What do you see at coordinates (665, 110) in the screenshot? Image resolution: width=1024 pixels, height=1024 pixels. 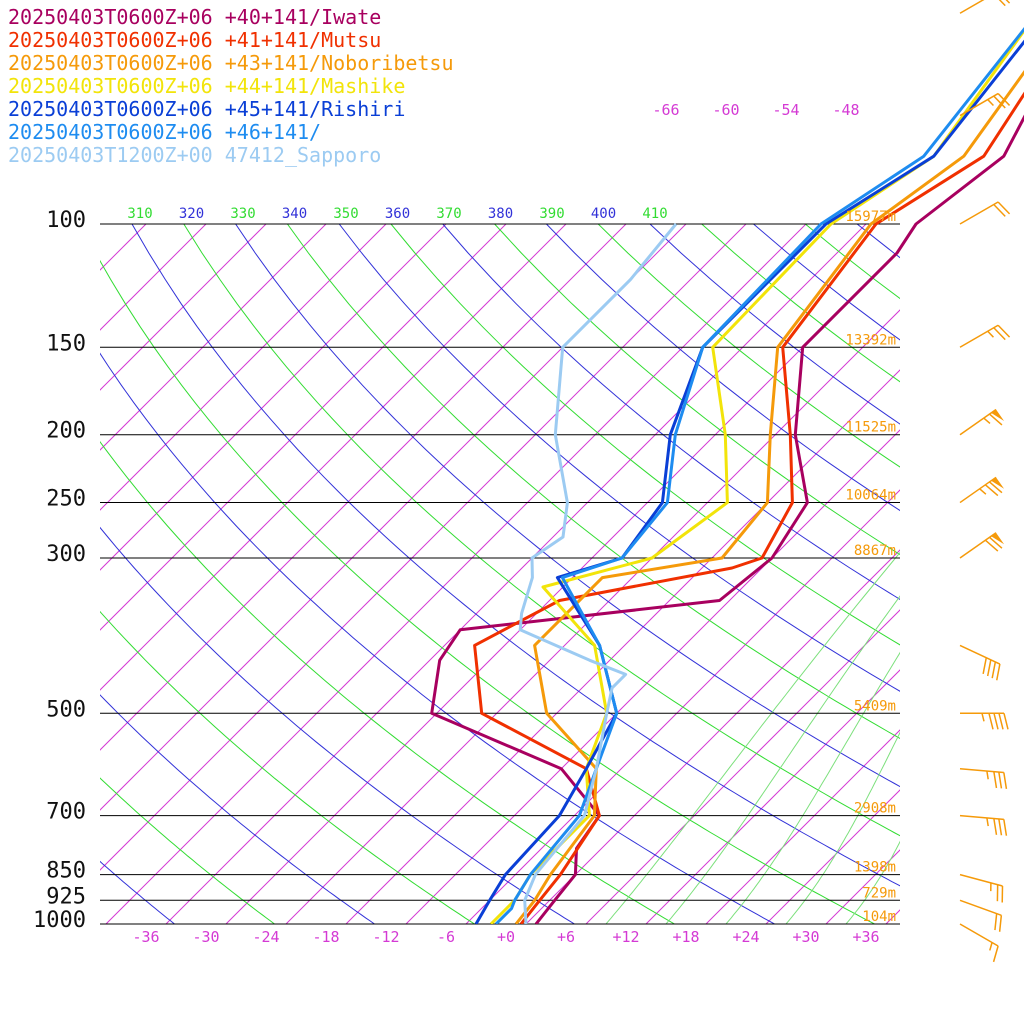 I see `isotherm-top-label: -66` at bounding box center [665, 110].